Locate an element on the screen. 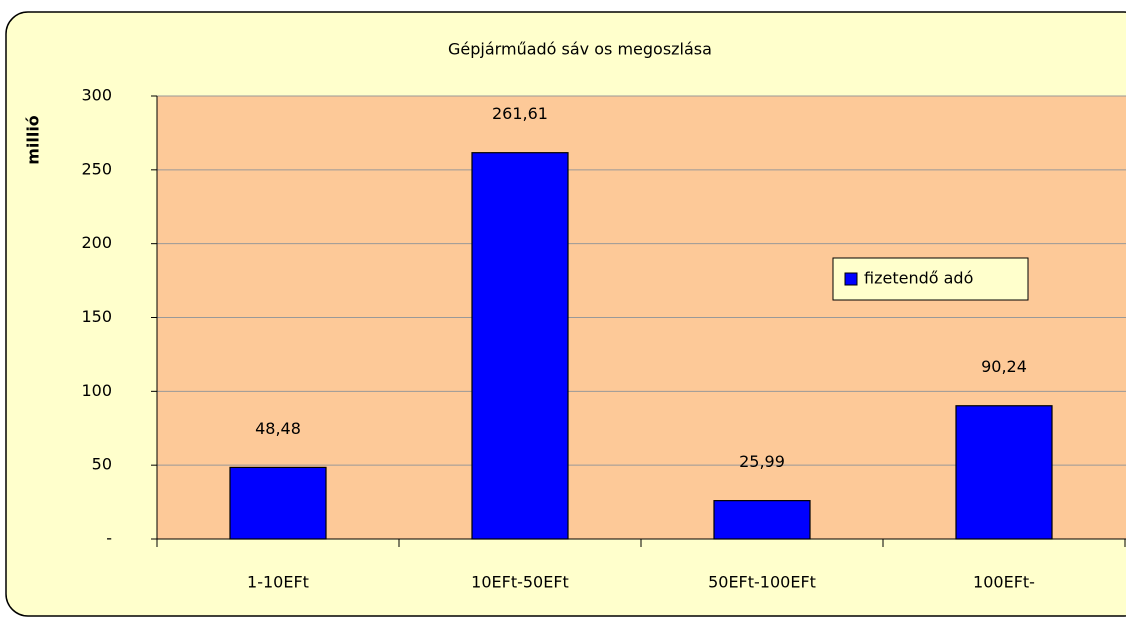 The height and width of the screenshot is (621, 1126). data-label: 48,48 is located at coordinates (278, 428).